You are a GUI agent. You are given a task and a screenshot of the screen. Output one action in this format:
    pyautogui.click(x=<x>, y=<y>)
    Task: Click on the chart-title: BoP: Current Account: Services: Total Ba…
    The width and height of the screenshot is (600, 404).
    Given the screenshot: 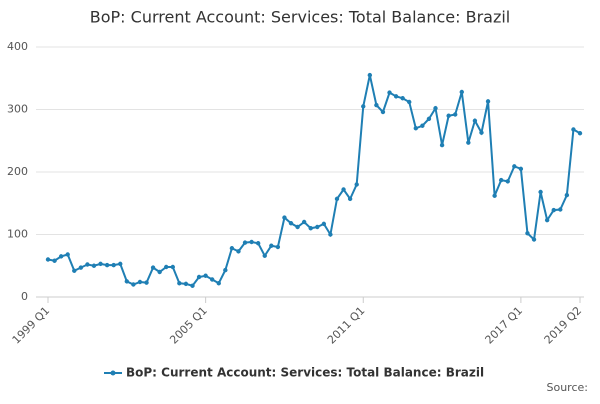 What is the action you would take?
    pyautogui.click(x=300, y=17)
    